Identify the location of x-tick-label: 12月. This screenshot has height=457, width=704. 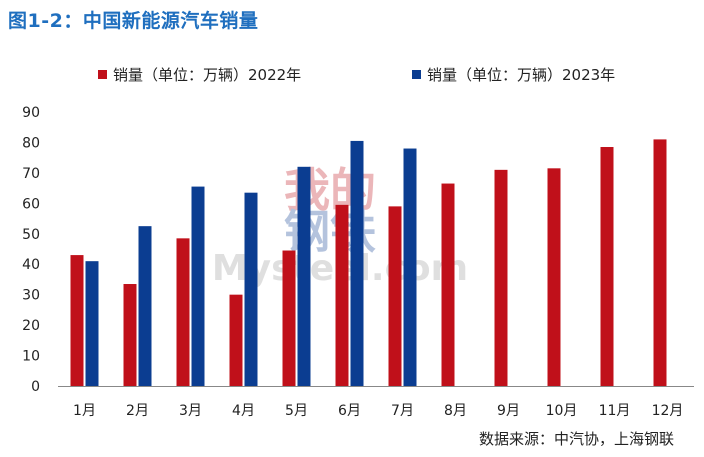
(668, 411).